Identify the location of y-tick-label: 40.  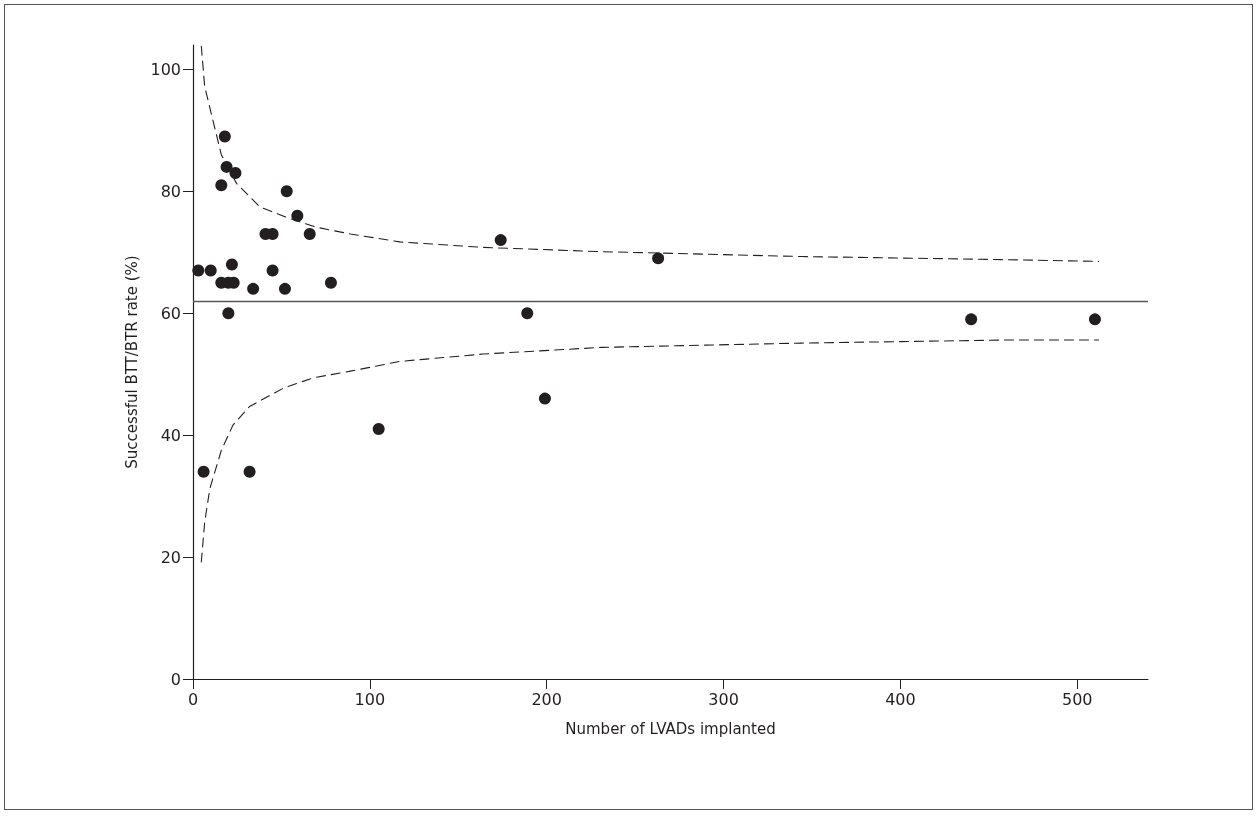
(170, 435).